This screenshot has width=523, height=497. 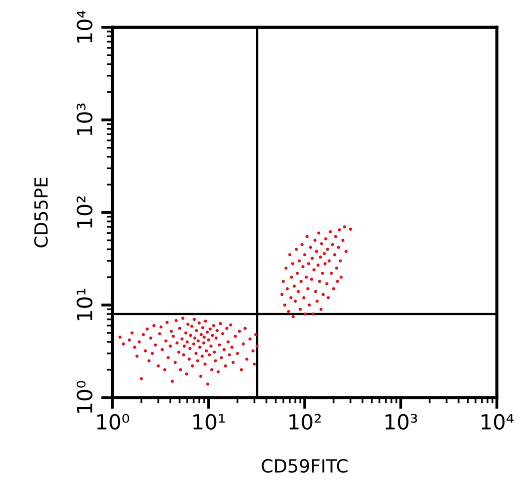 What do you see at coordinates (41, 213) in the screenshot?
I see `y-axis-title: CD55PE` at bounding box center [41, 213].